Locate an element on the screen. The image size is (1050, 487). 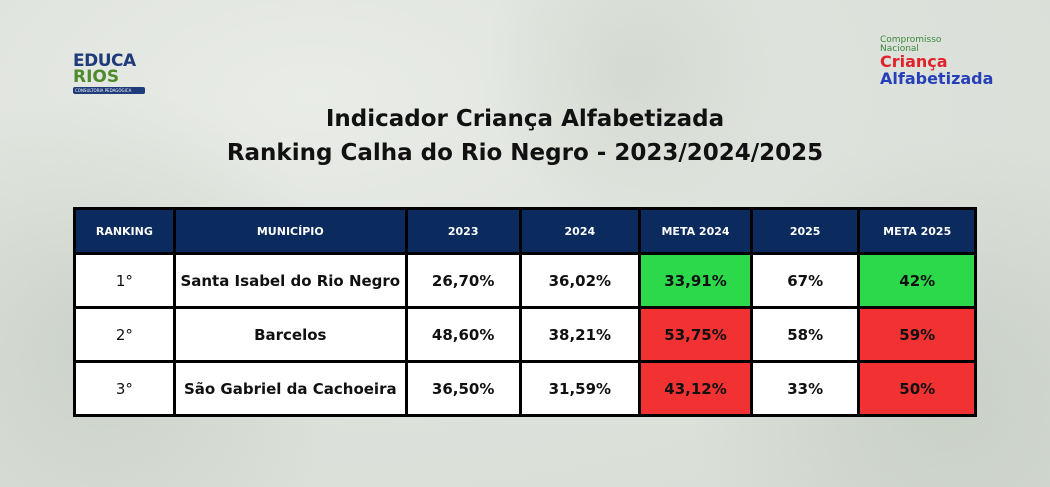
rank-cell: 1° is located at coordinates (124, 280).